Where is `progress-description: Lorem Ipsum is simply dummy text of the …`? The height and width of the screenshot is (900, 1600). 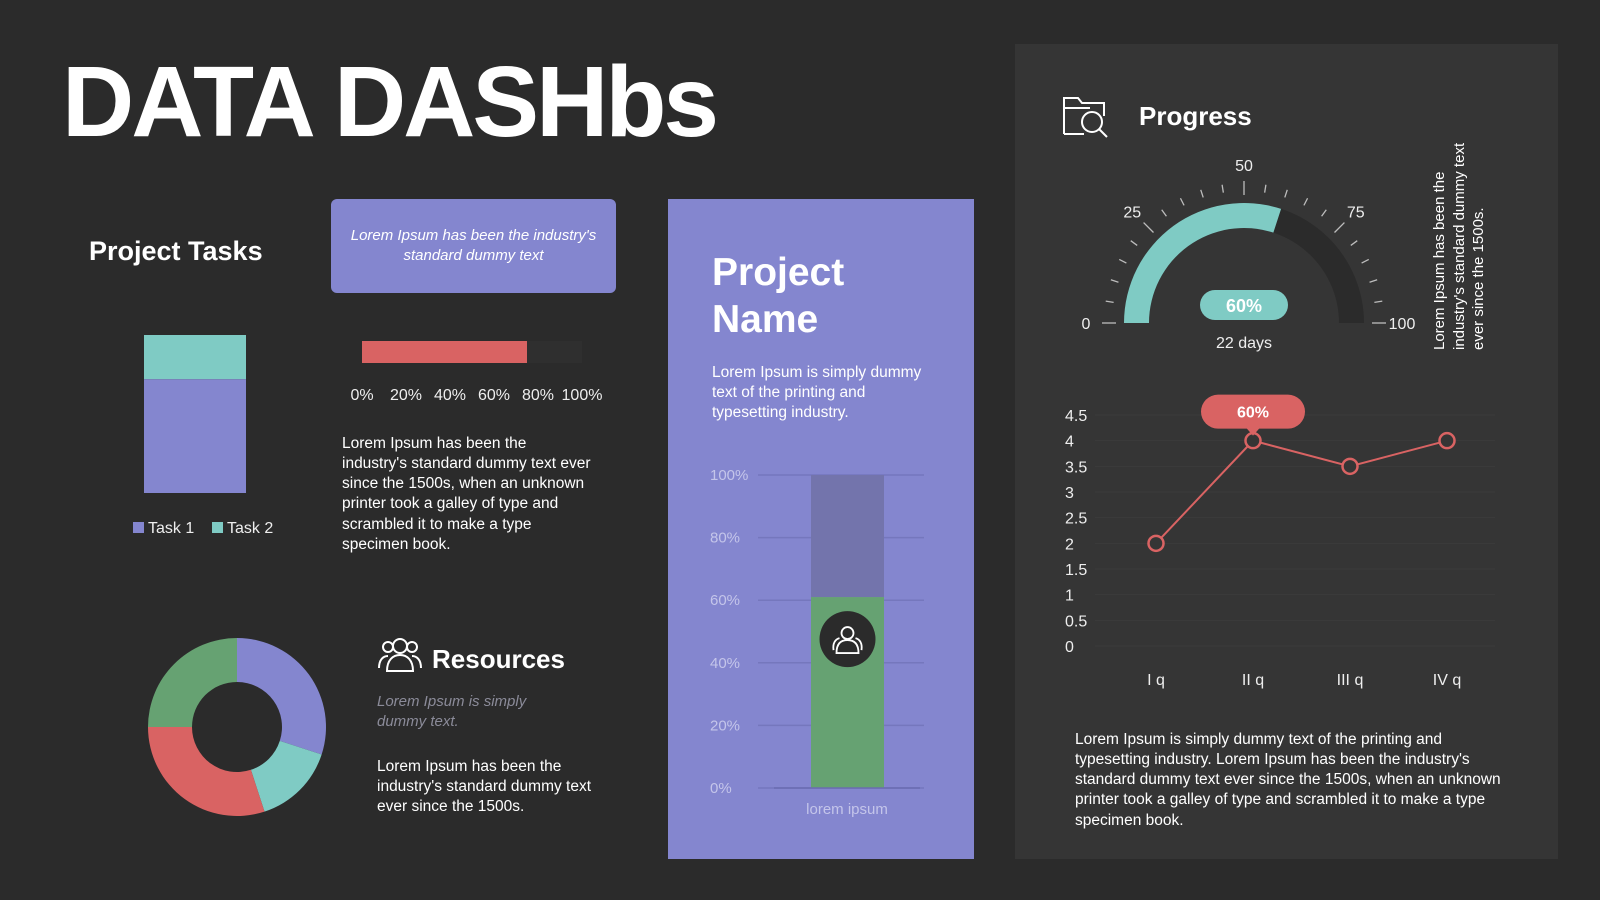
progress-description: Lorem Ipsum is simply dummy text of the … is located at coordinates (1288, 780).